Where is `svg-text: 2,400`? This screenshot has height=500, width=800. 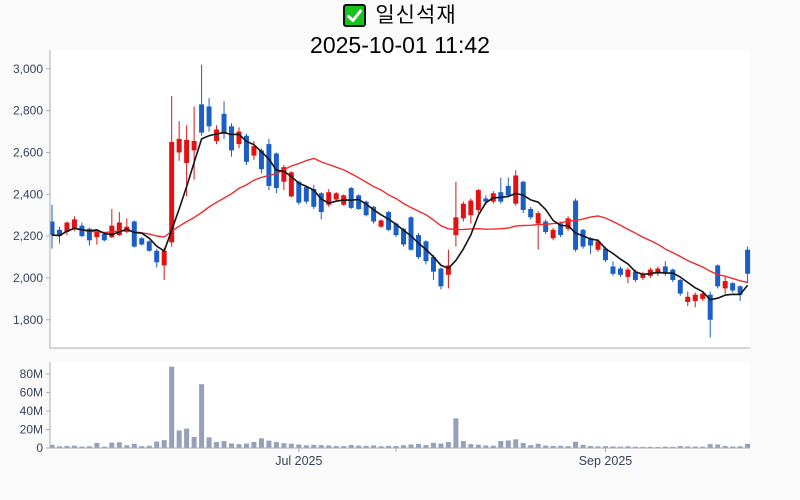
svg-text: 2,400 is located at coordinates (28, 194).